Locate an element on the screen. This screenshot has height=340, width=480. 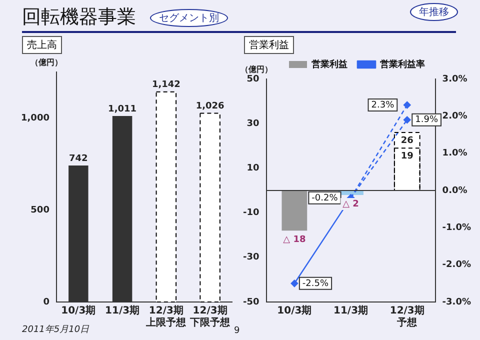
data-label: 1,142 is located at coordinates (166, 85).